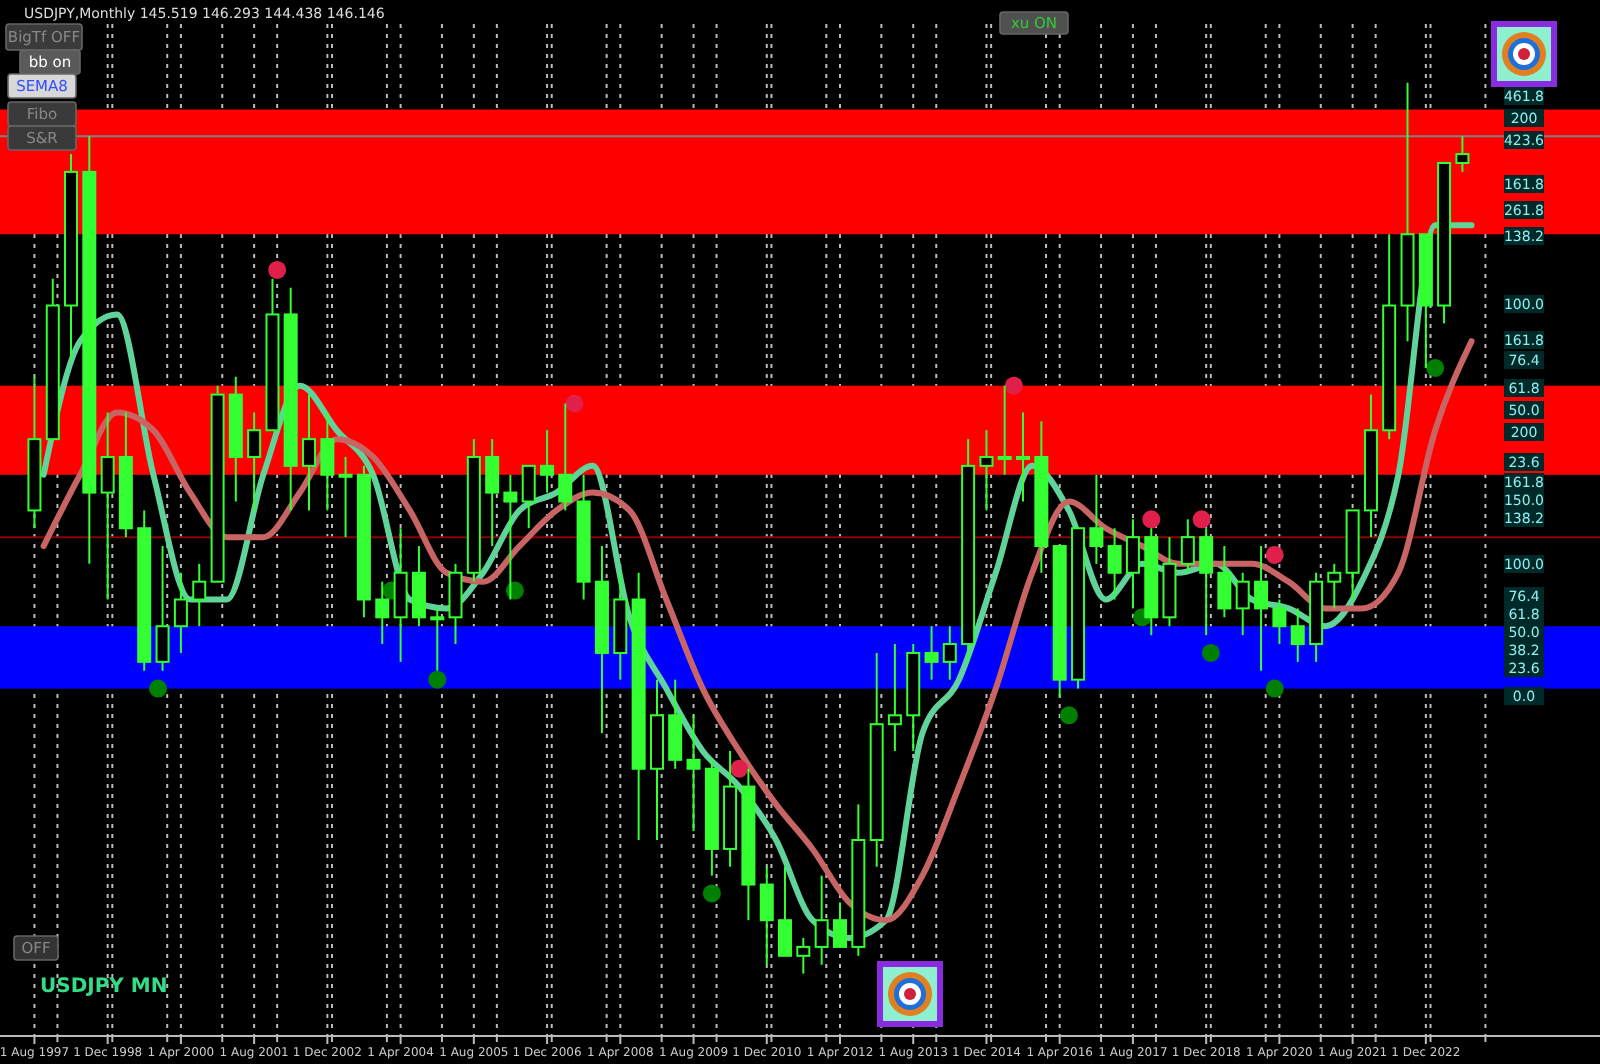  I want to click on text: USDJPY MN, so click(104, 987).